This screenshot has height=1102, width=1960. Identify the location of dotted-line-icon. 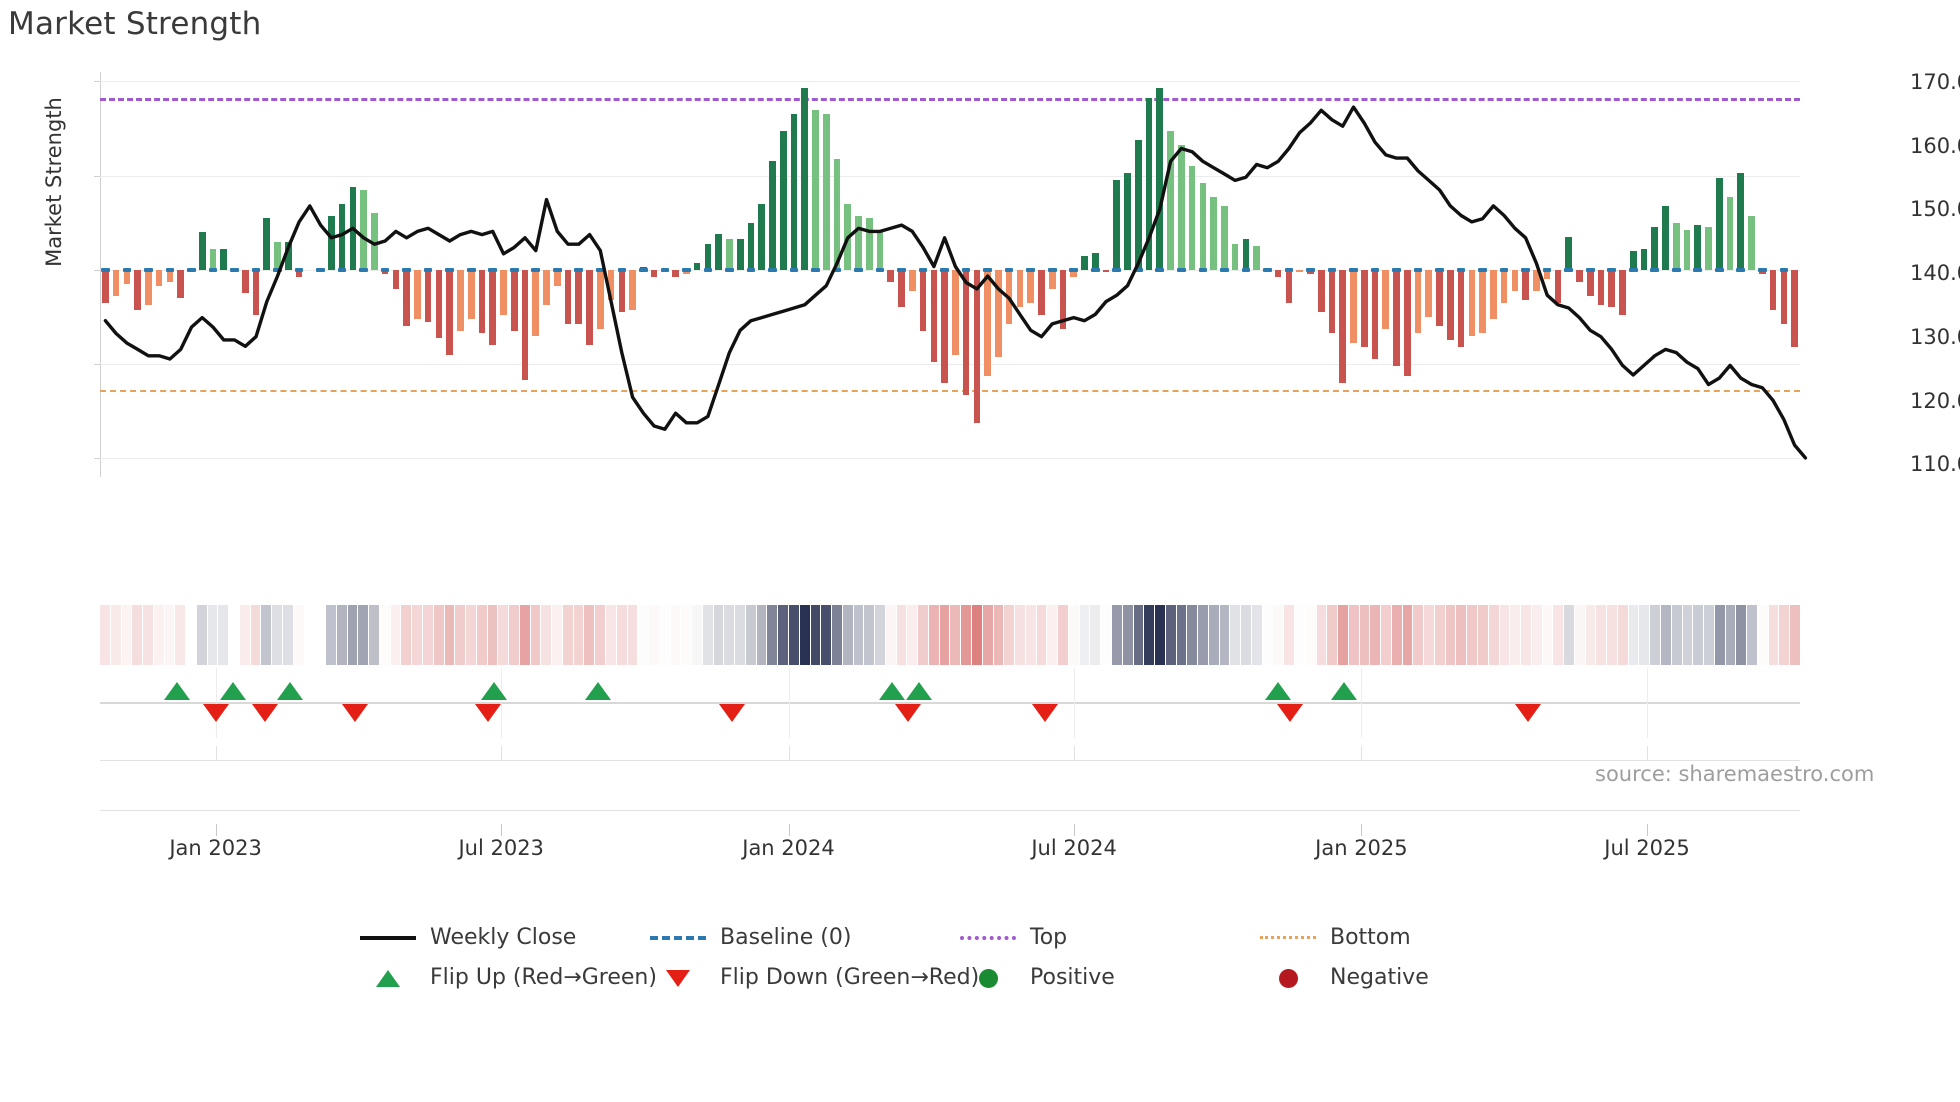
(1288, 937).